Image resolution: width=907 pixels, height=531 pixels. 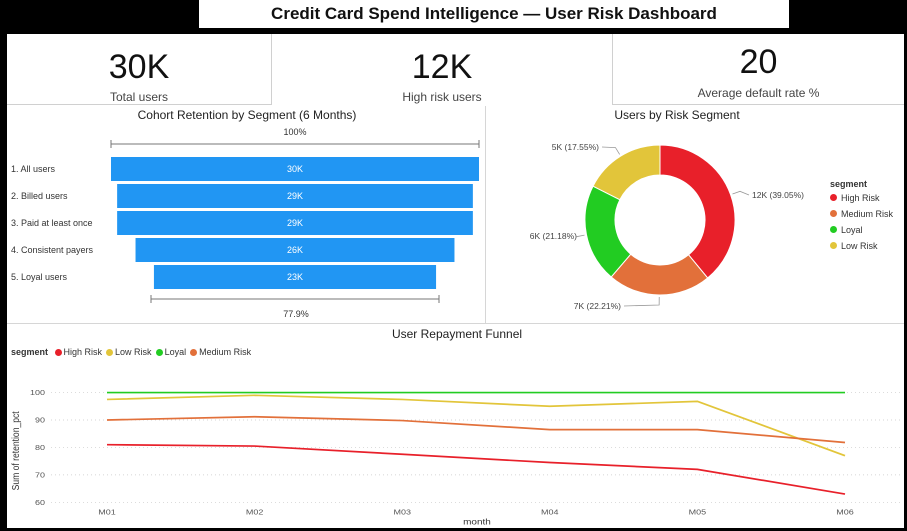 I want to click on line-series-high-risk, so click(x=476, y=469).